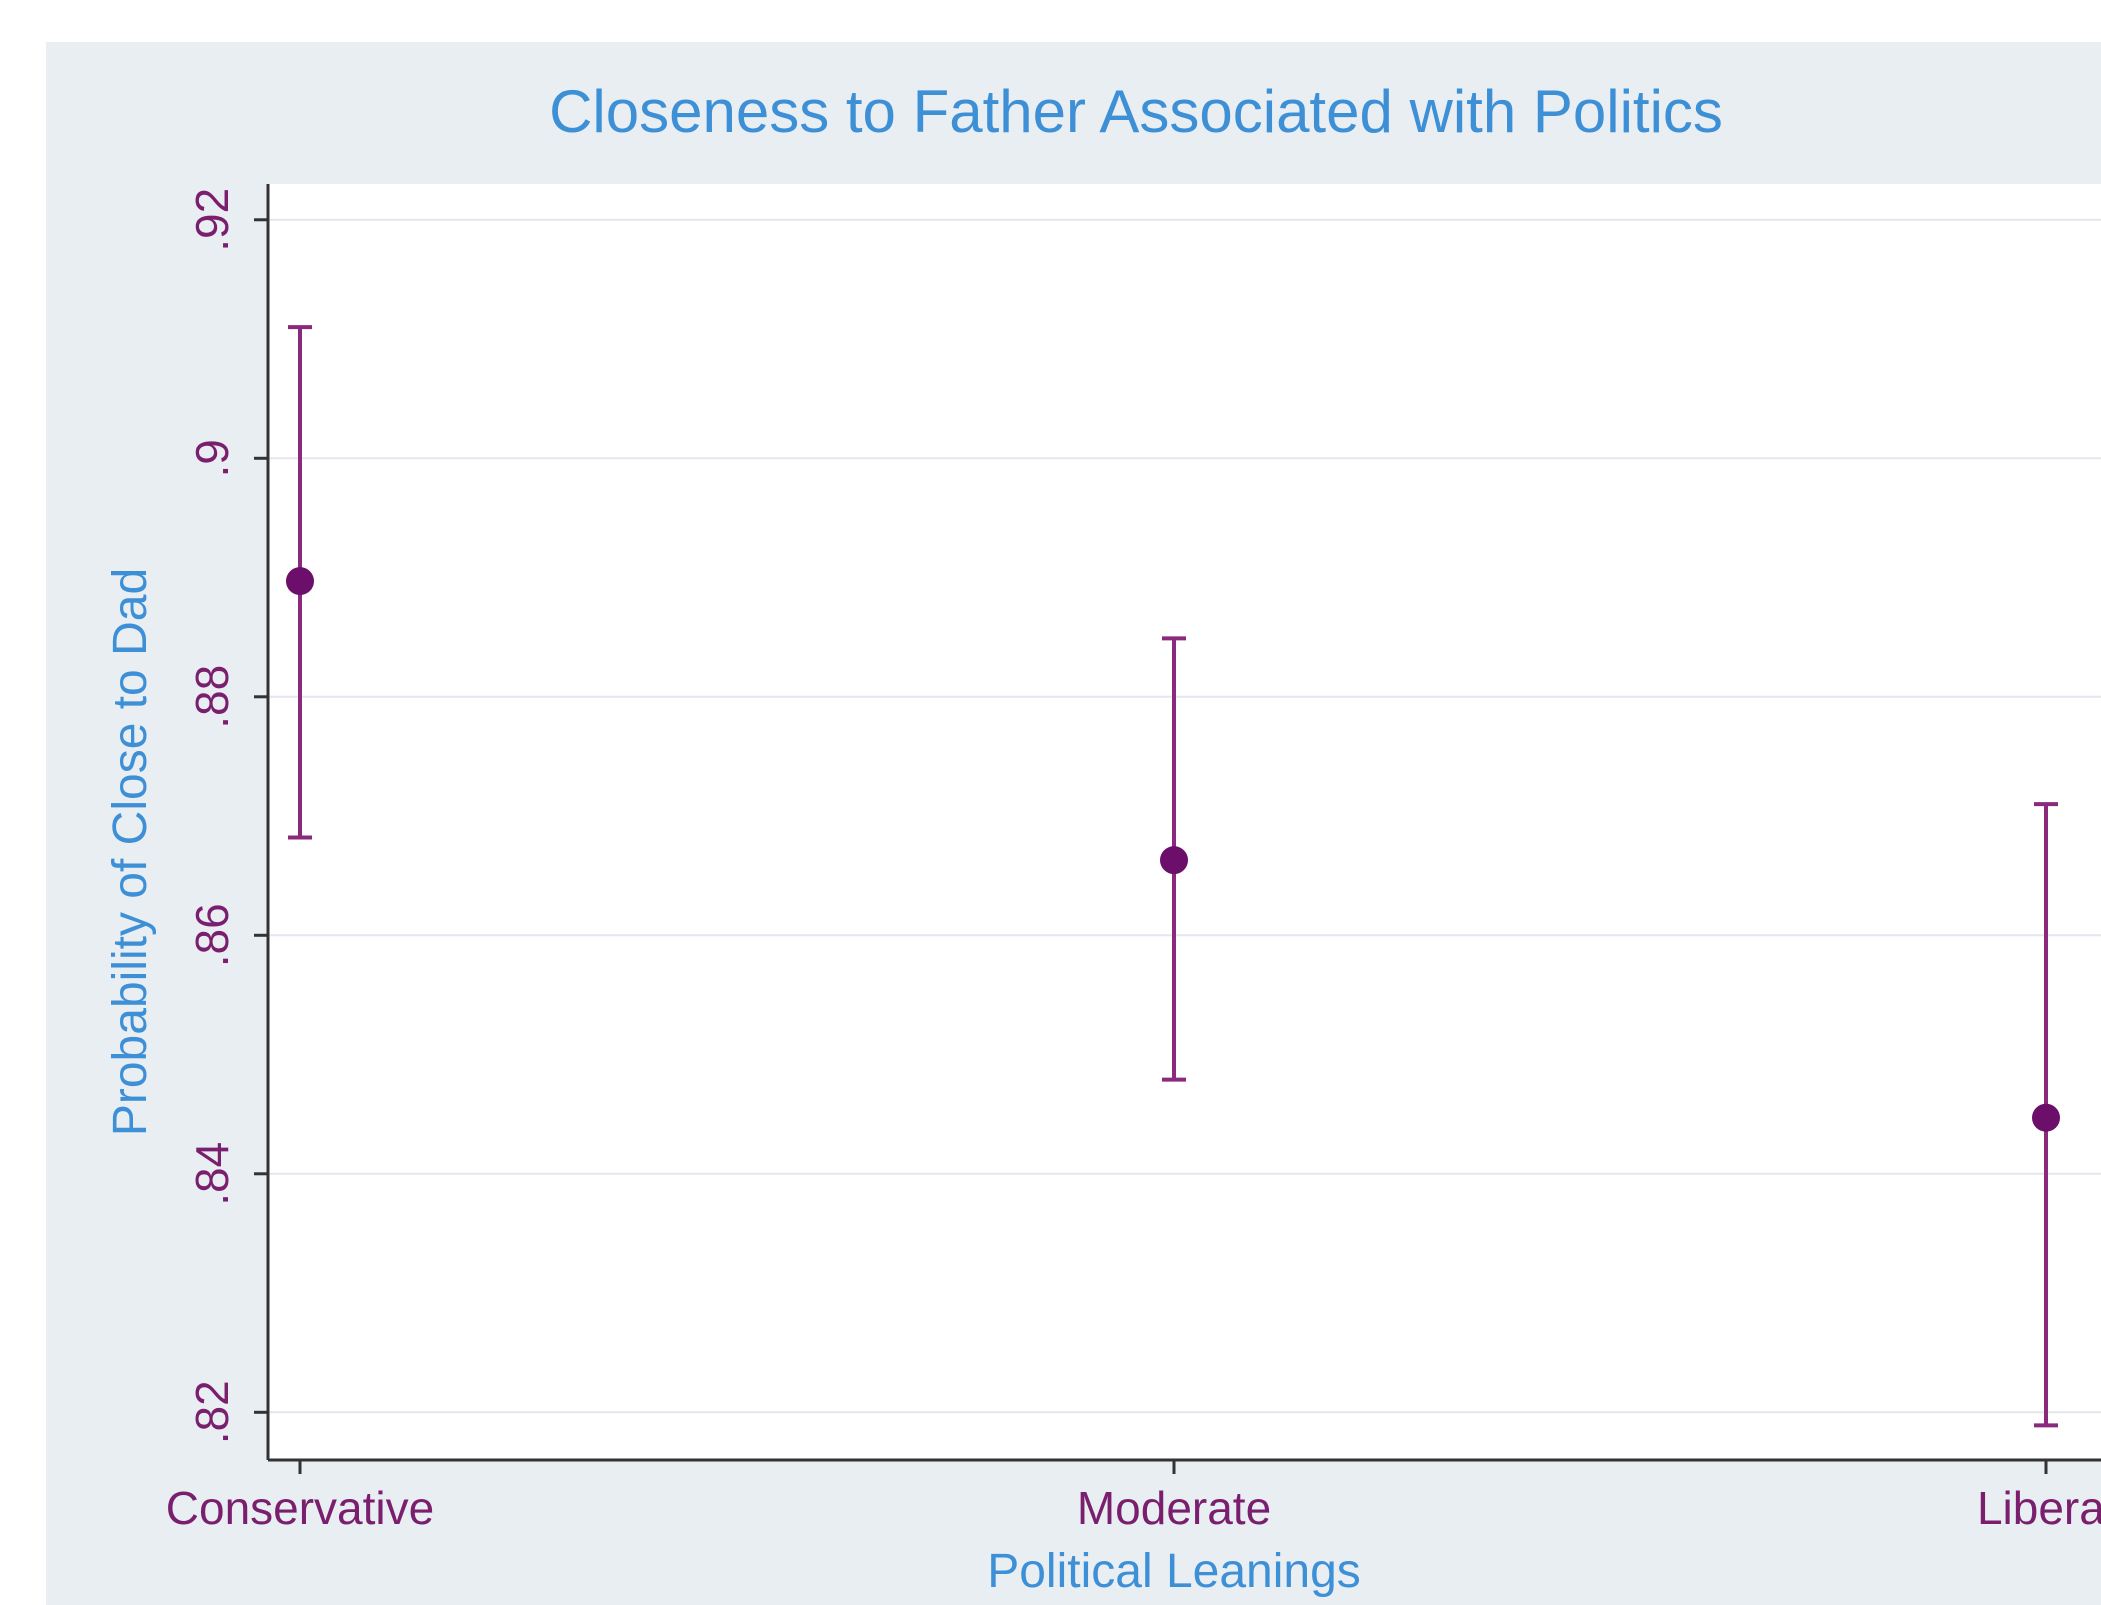 Image resolution: width=2101 pixels, height=1605 pixels. Describe the element at coordinates (1174, 1571) in the screenshot. I see `x-axis-title: Political Leanings` at that location.